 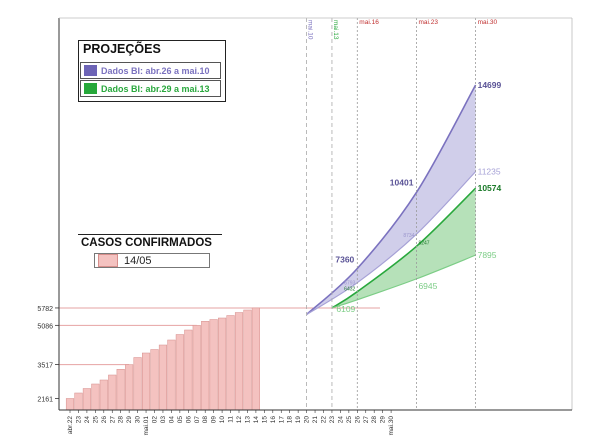 I want to click on x-tick-label: 16, so click(x=273, y=420).